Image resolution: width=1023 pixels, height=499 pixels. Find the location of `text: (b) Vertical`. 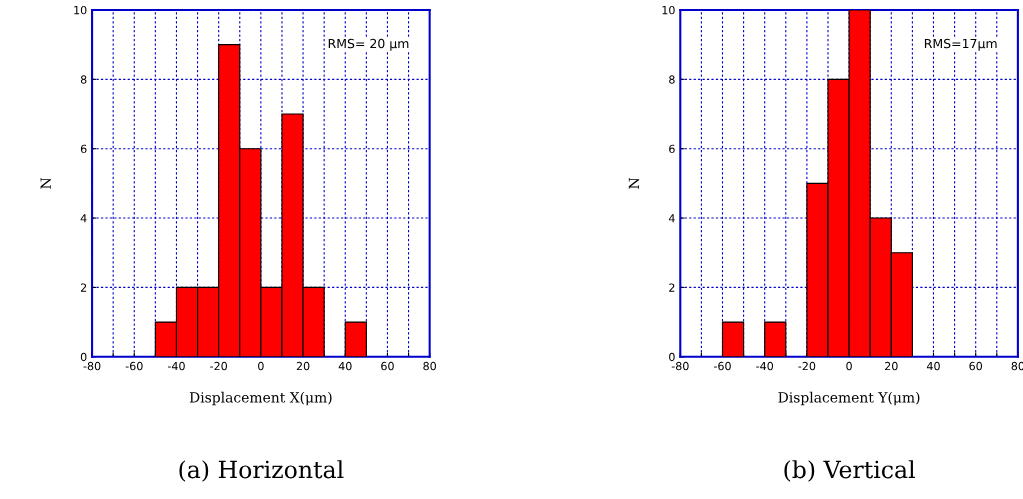

text: (b) Vertical is located at coordinates (849, 471).